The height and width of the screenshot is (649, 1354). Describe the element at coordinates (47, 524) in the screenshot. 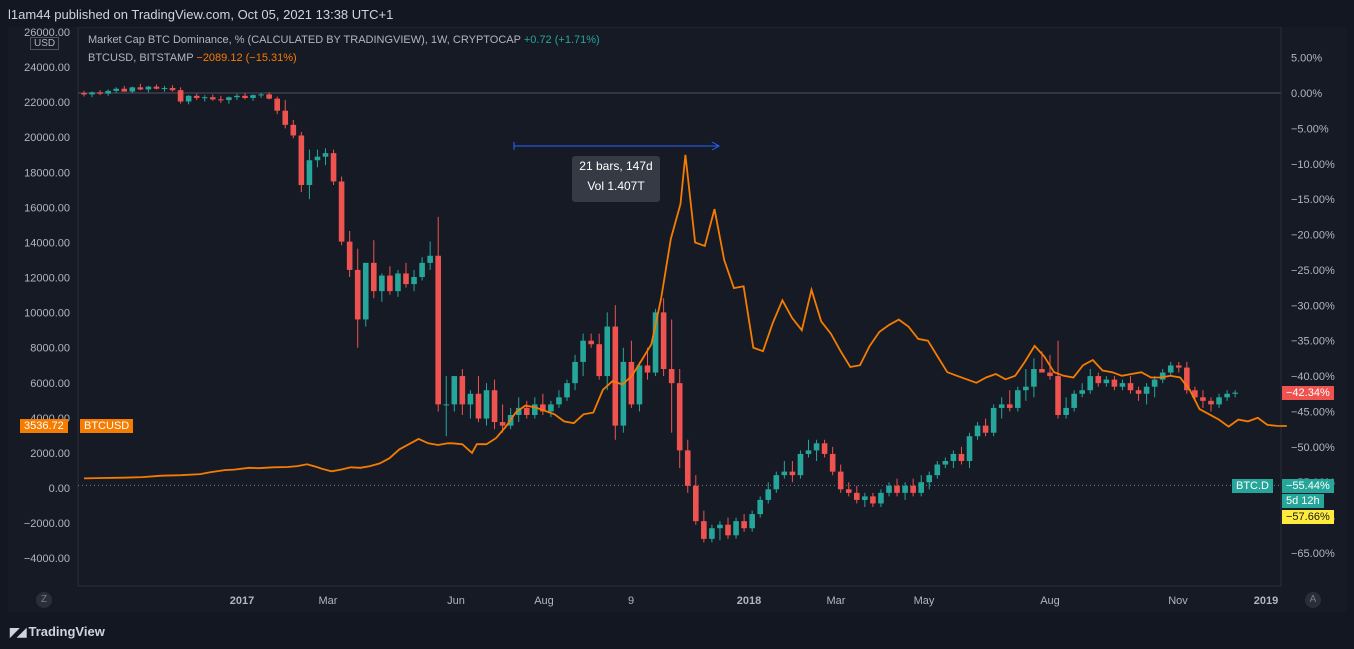

I see `left-tick-label: −2000.00` at that location.